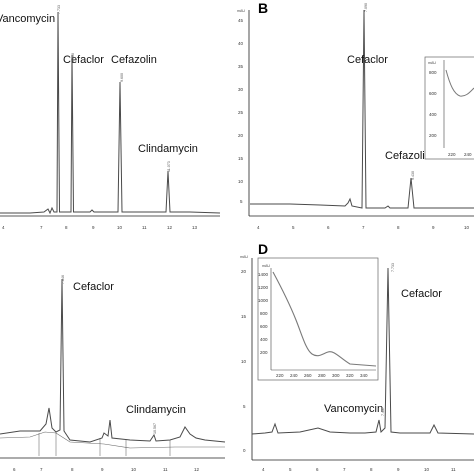 The height and width of the screenshot is (474, 474). Describe the element at coordinates (413, 175) in the screenshot. I see `panel-b-rt-label: 9.430` at that location.